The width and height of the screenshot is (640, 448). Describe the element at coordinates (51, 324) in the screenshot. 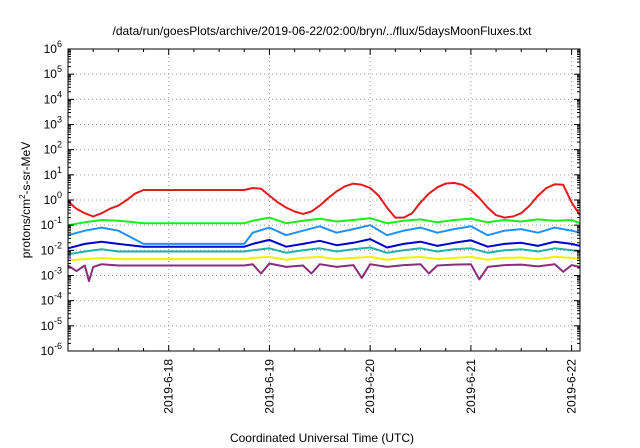

I see `y-tick-label: 10⁻⁵` at that location.